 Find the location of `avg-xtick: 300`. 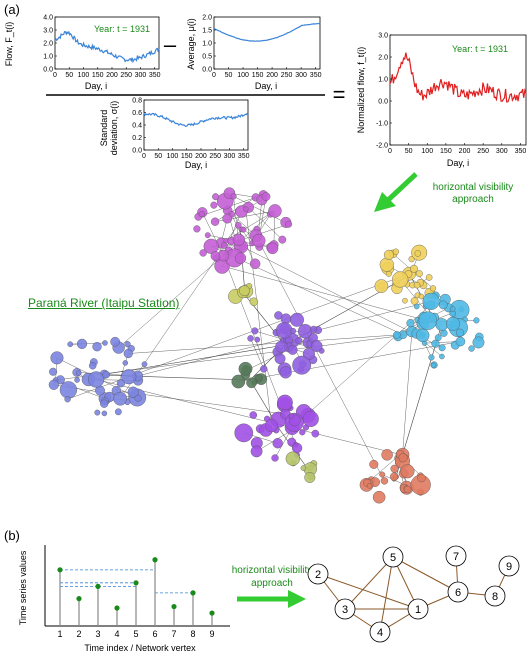

avg-xtick: 300 is located at coordinates (301, 75).